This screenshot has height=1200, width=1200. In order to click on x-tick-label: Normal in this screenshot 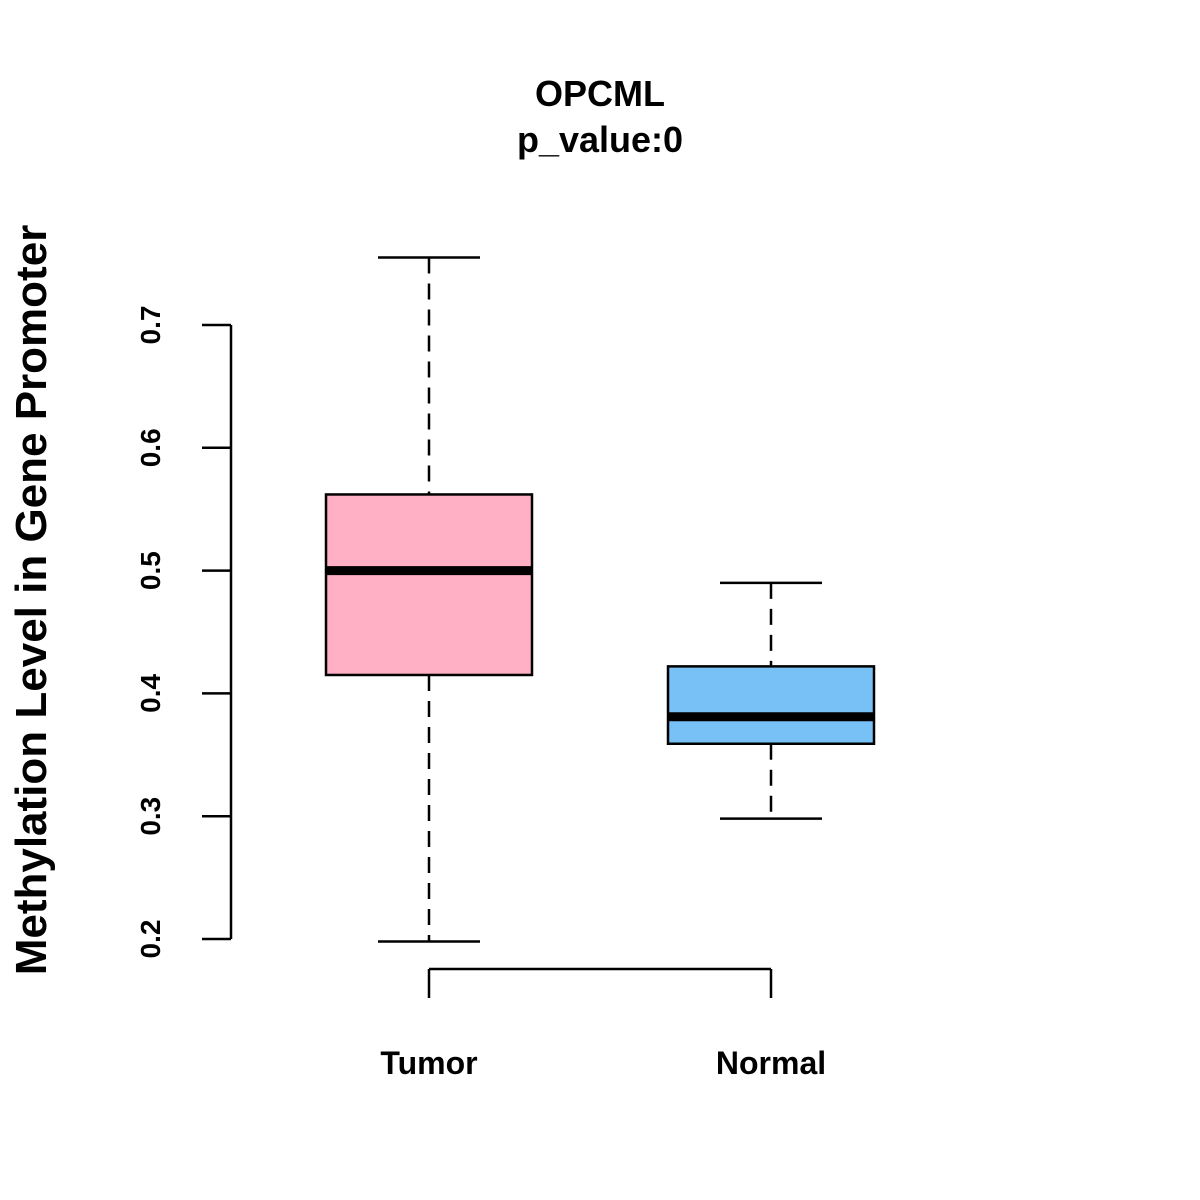, I will do `click(771, 1063)`.